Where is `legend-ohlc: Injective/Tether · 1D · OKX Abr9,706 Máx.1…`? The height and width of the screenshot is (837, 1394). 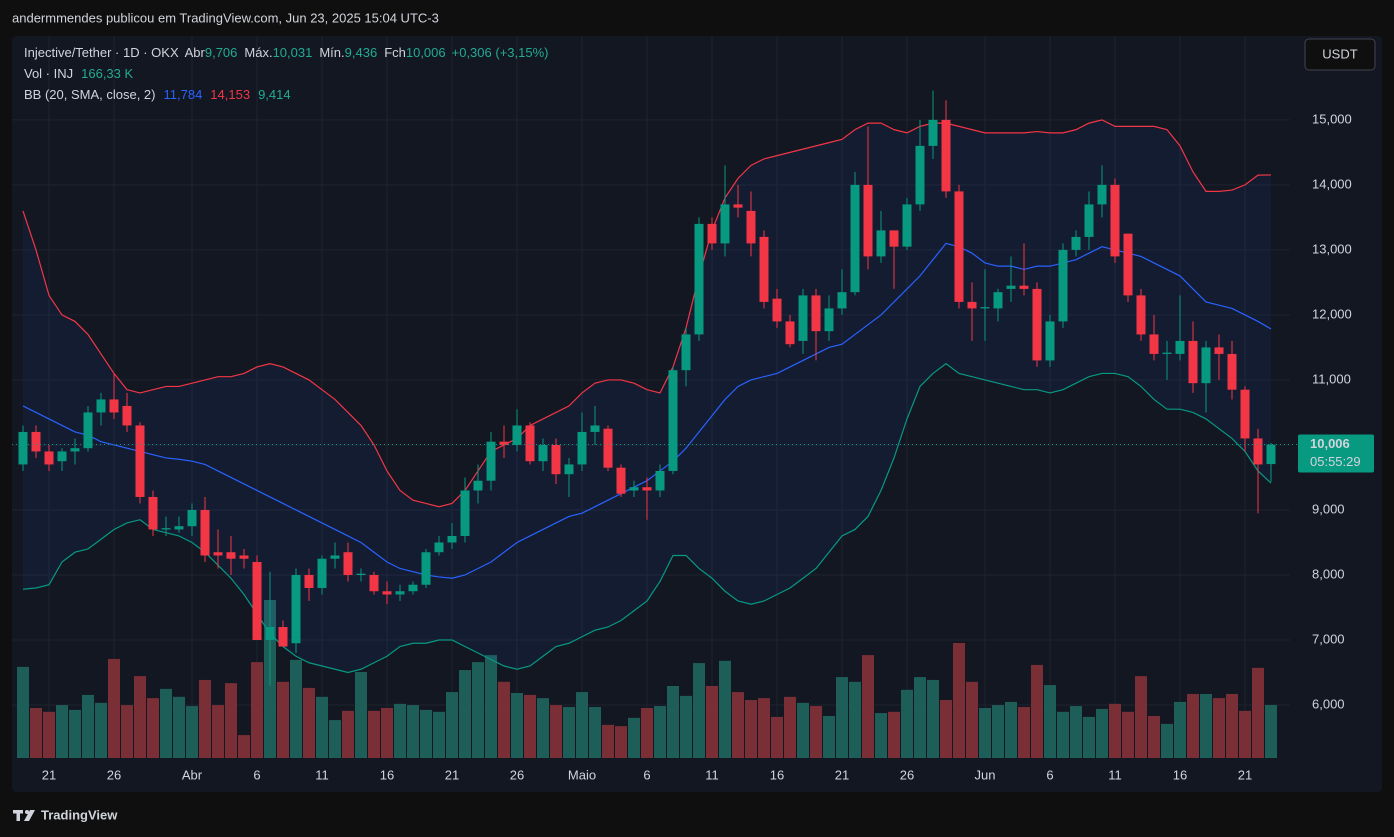
legend-ohlc: Injective/Tether · 1D · OKX Abr9,706 Máx.1… is located at coordinates (286, 52).